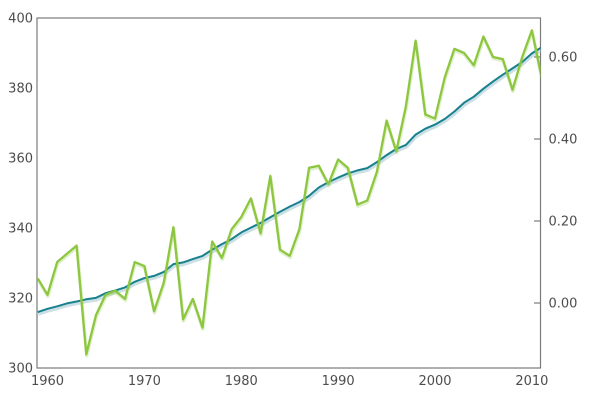 Image resolution: width=600 pixels, height=404 pixels. I want to click on y-right-tick-label: 0.20, so click(563, 222).